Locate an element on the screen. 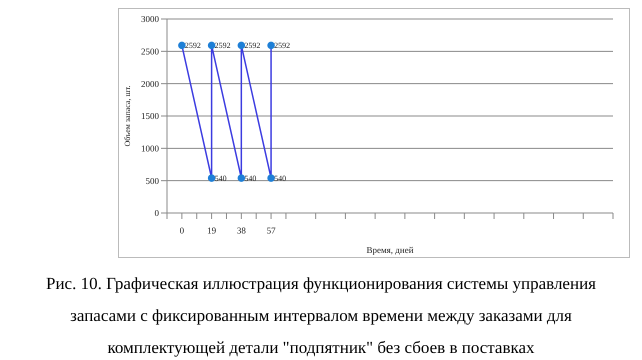 Image resolution: width=642 pixels, height=360 pixels. x-axis-title: Время, дней is located at coordinates (390, 250).